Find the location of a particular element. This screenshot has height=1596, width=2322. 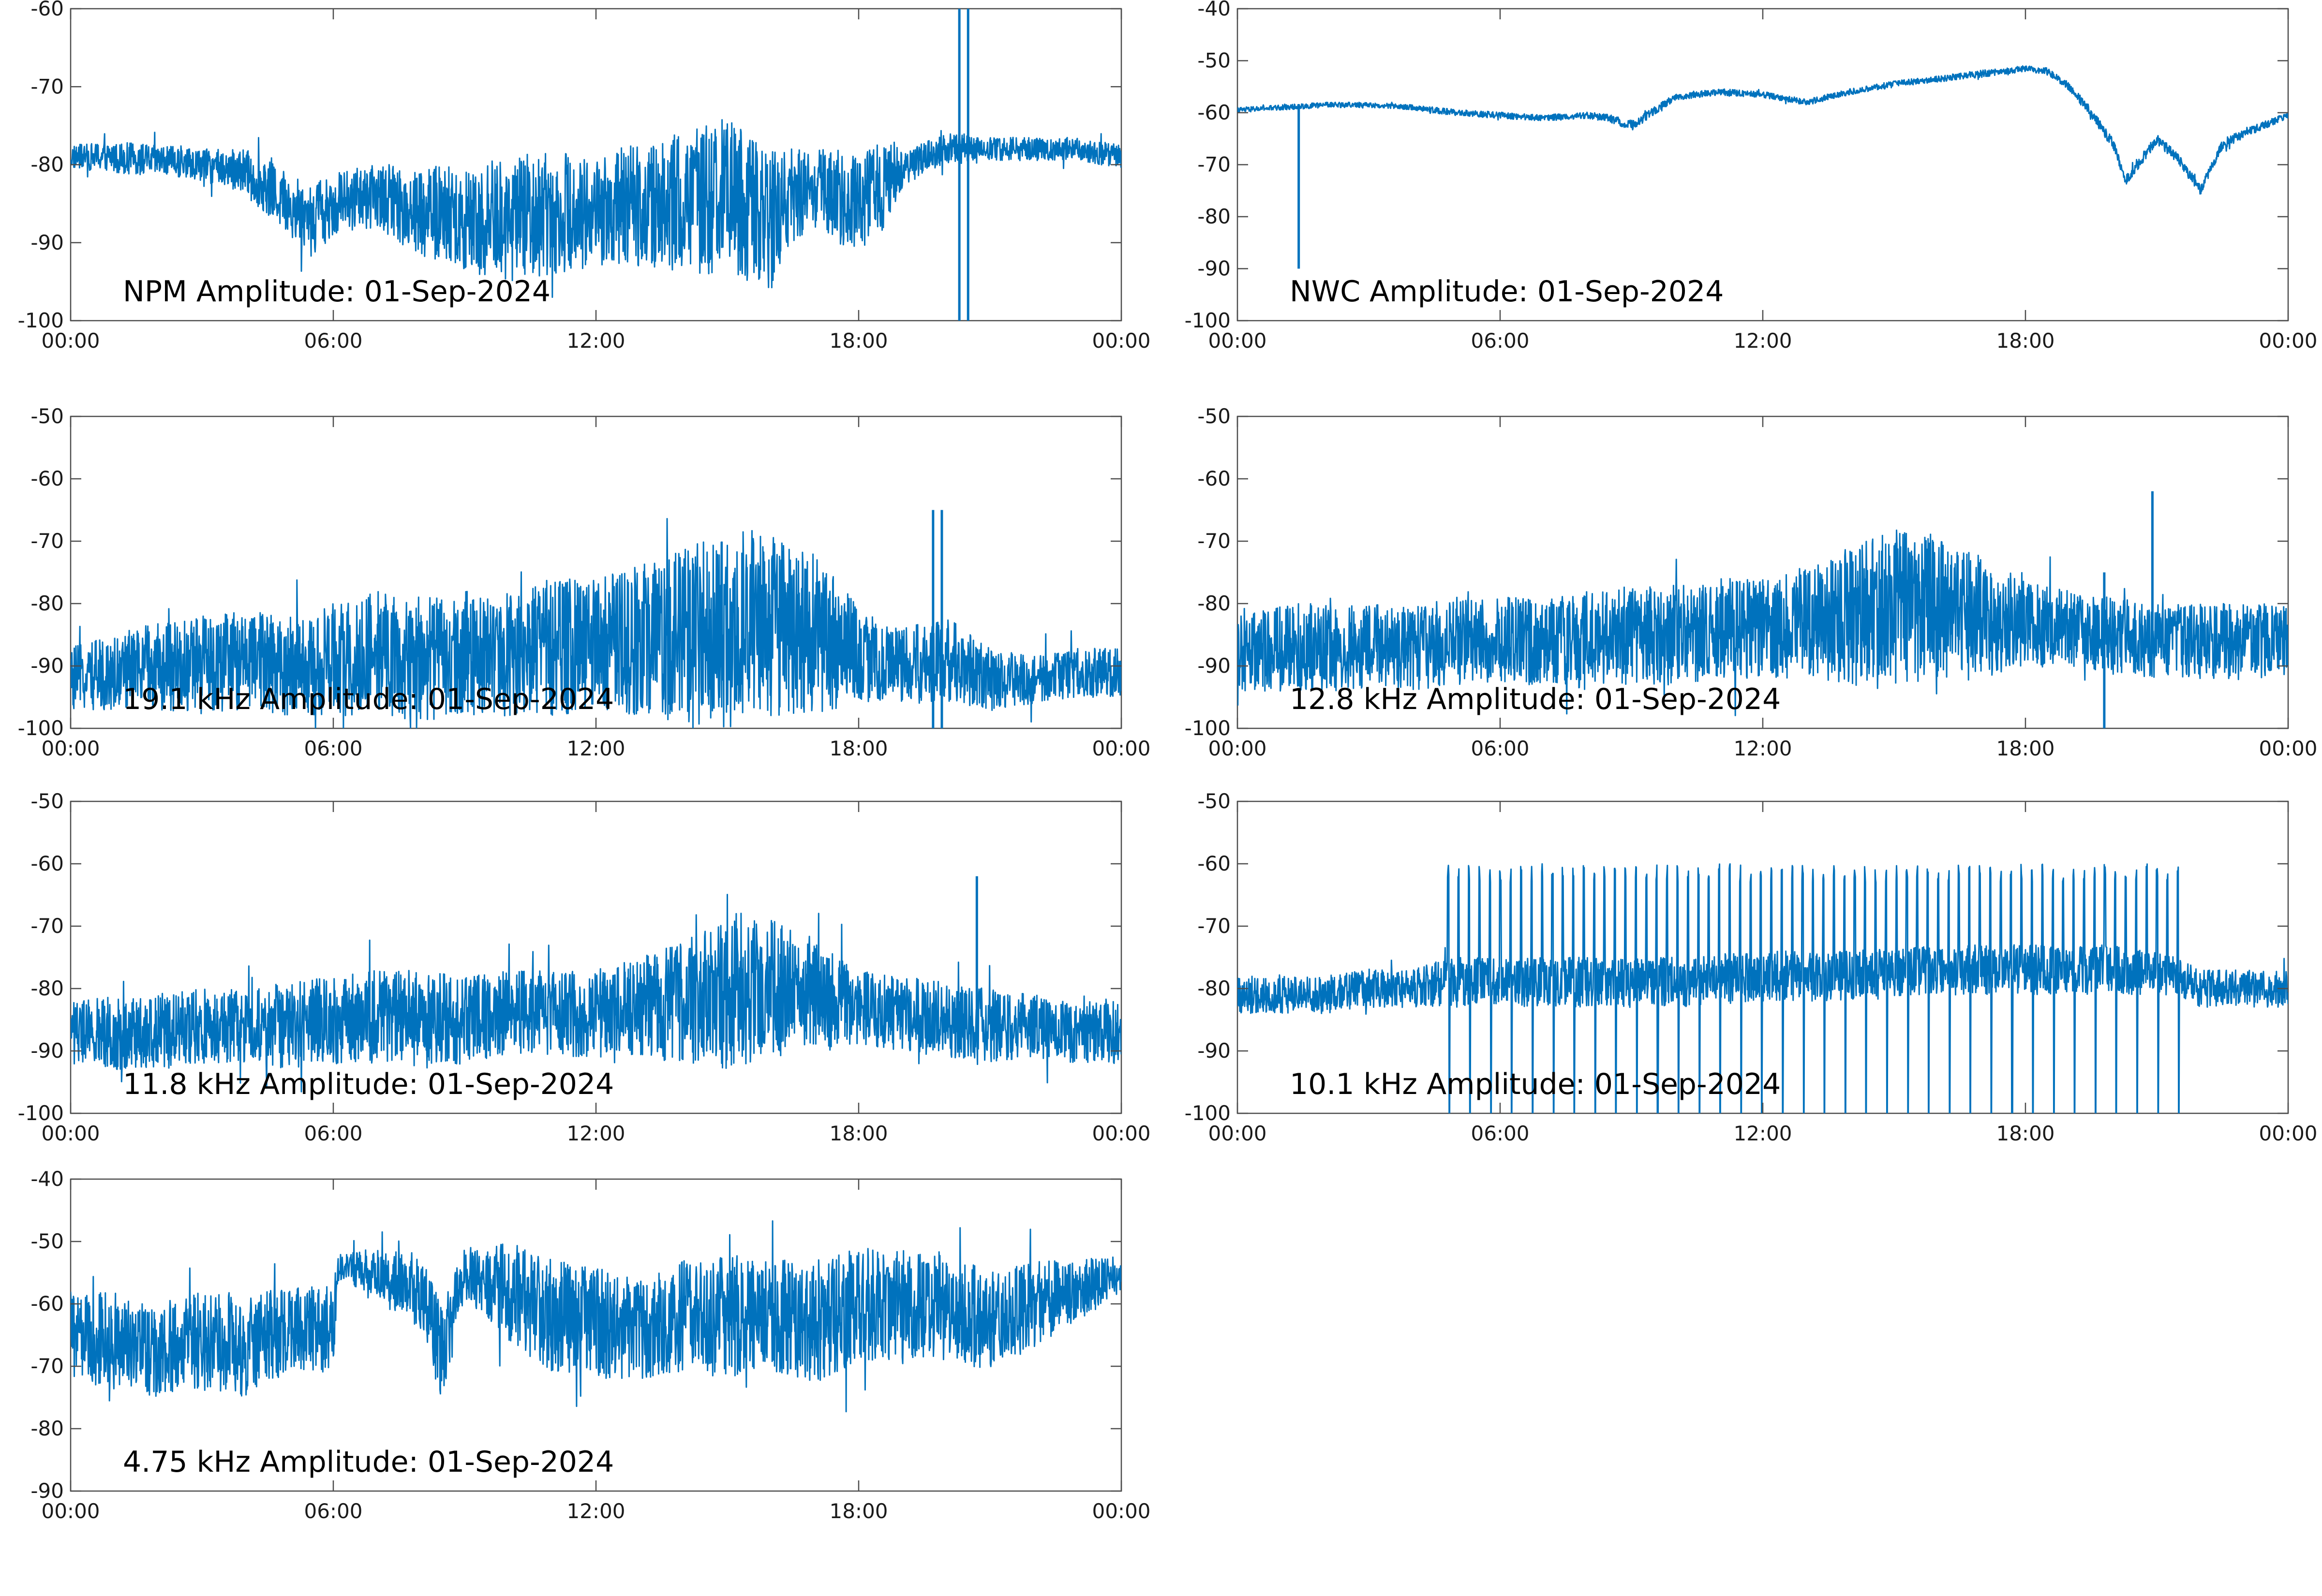

chart-title: NWC Amplitude: 01-Sep-2024 is located at coordinates (1507, 292).